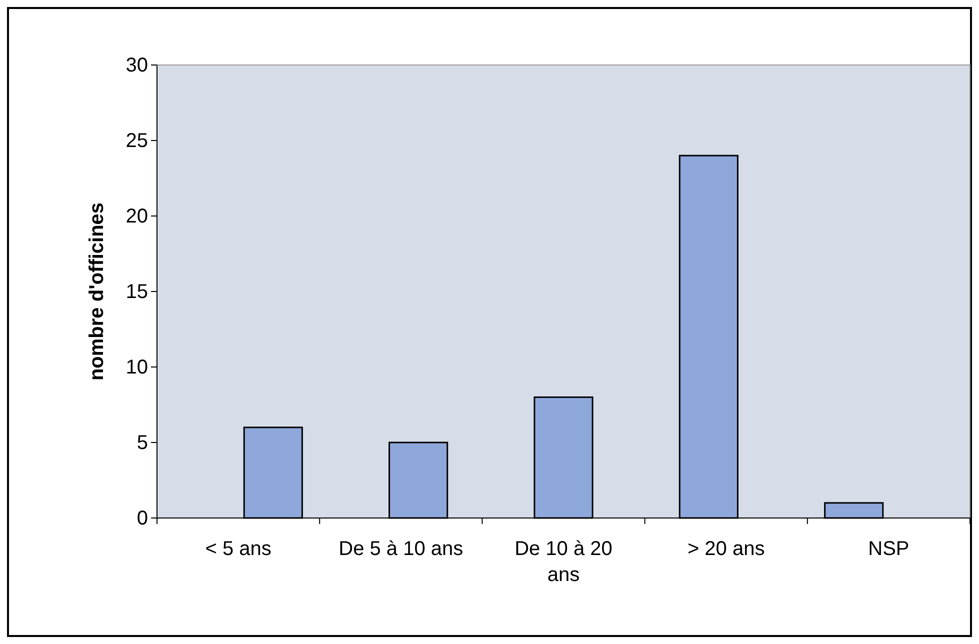 The width and height of the screenshot is (979, 644). What do you see at coordinates (97, 291) in the screenshot?
I see `y-axis-title: nombre d'officines` at bounding box center [97, 291].